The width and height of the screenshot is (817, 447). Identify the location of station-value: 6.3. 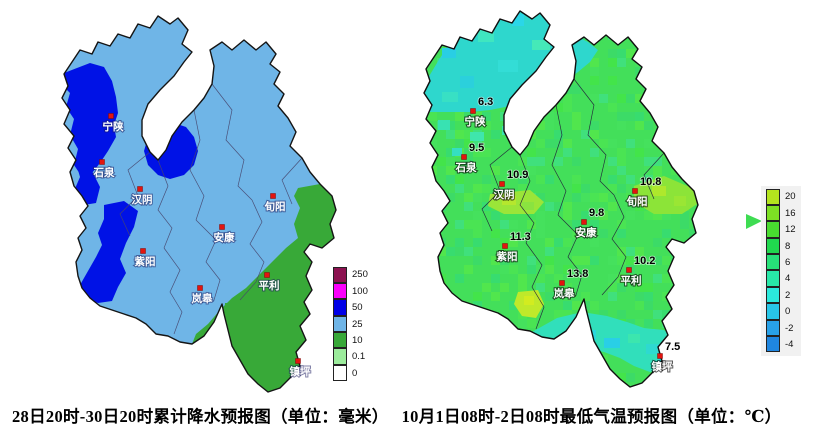
(485, 102).